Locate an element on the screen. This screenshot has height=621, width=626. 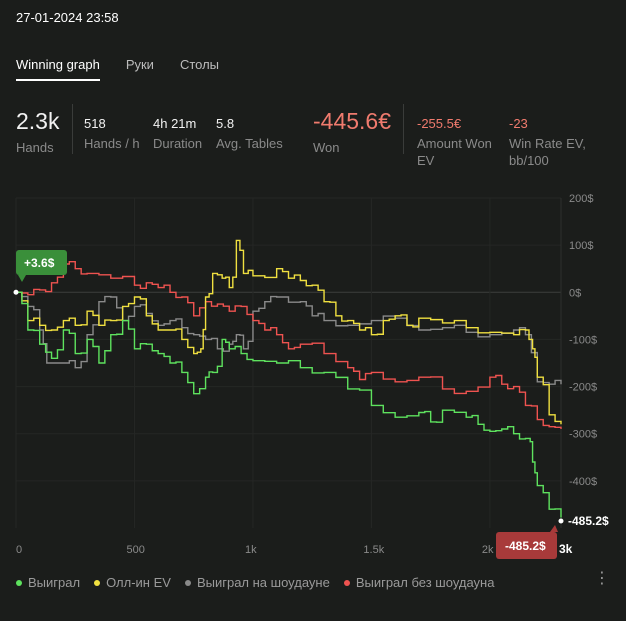
legend-dot-showdown is located at coordinates (187, 582).